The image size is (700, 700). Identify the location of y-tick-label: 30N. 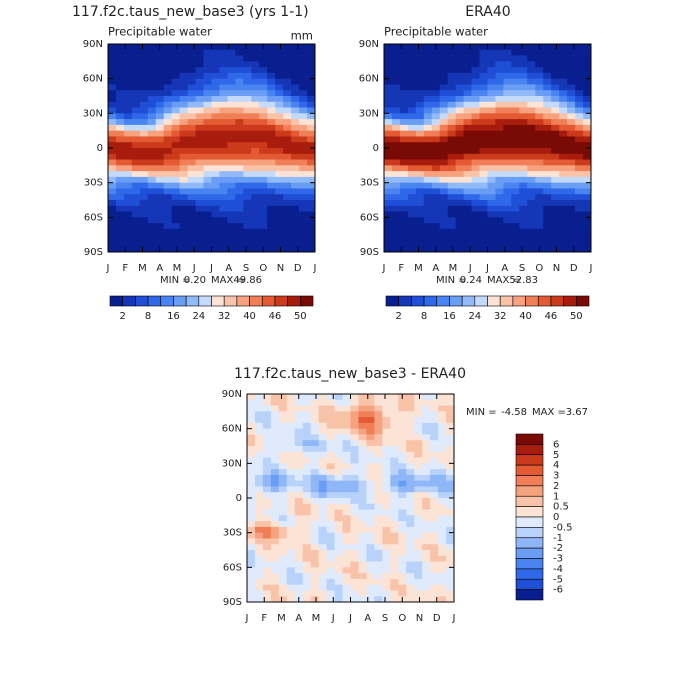
(369, 113).